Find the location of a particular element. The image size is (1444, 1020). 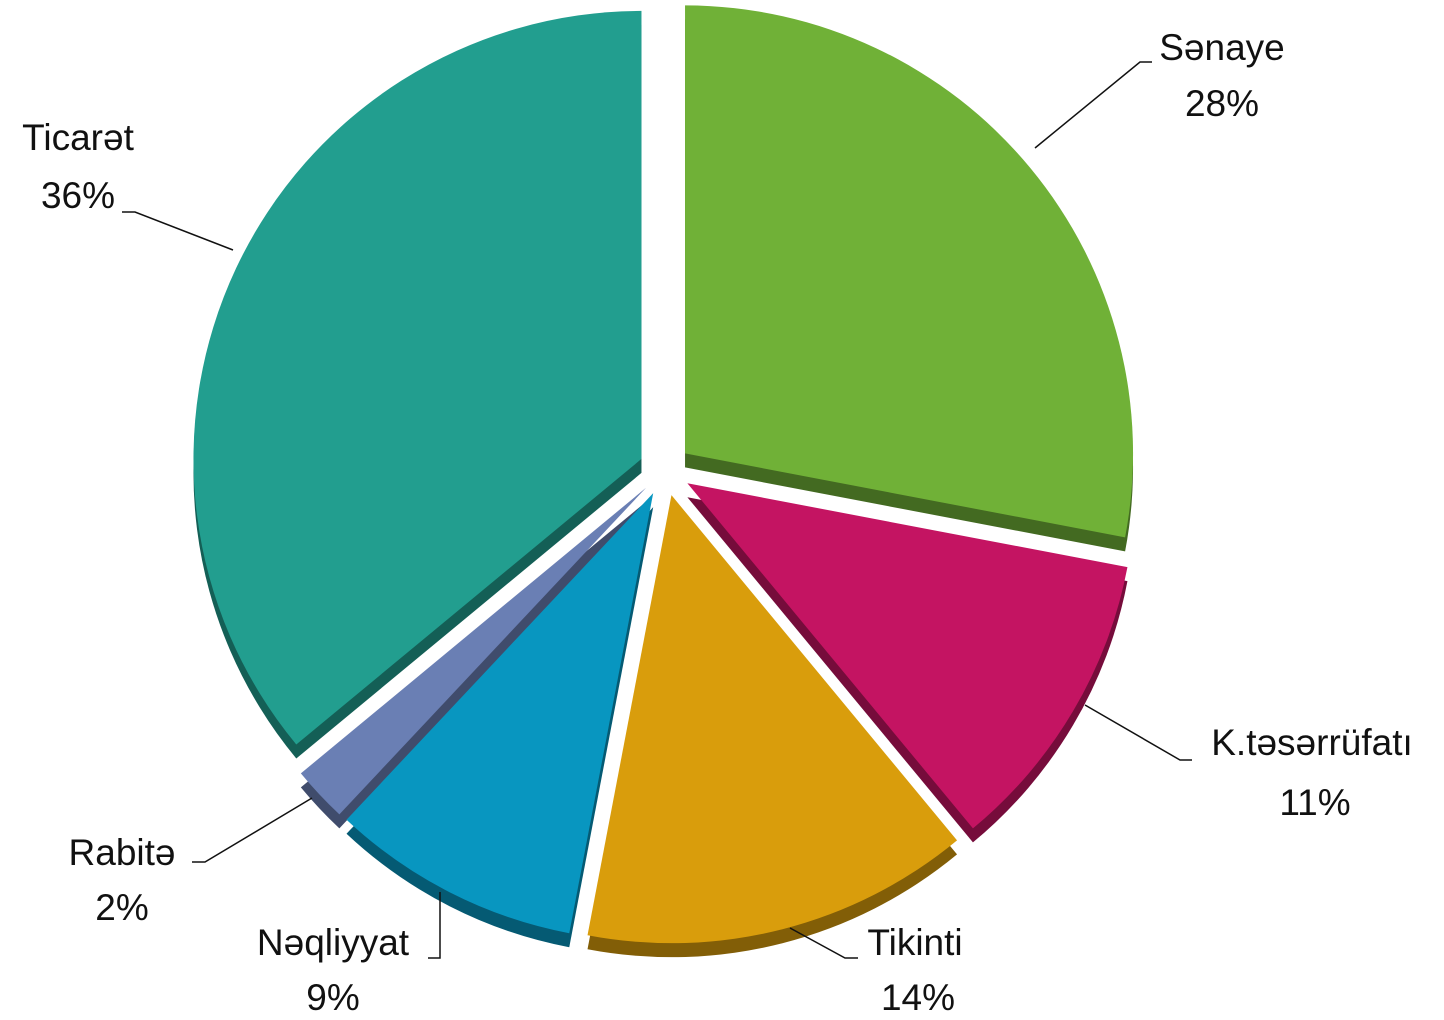

slice-label: Sənaye is located at coordinates (1222, 47).